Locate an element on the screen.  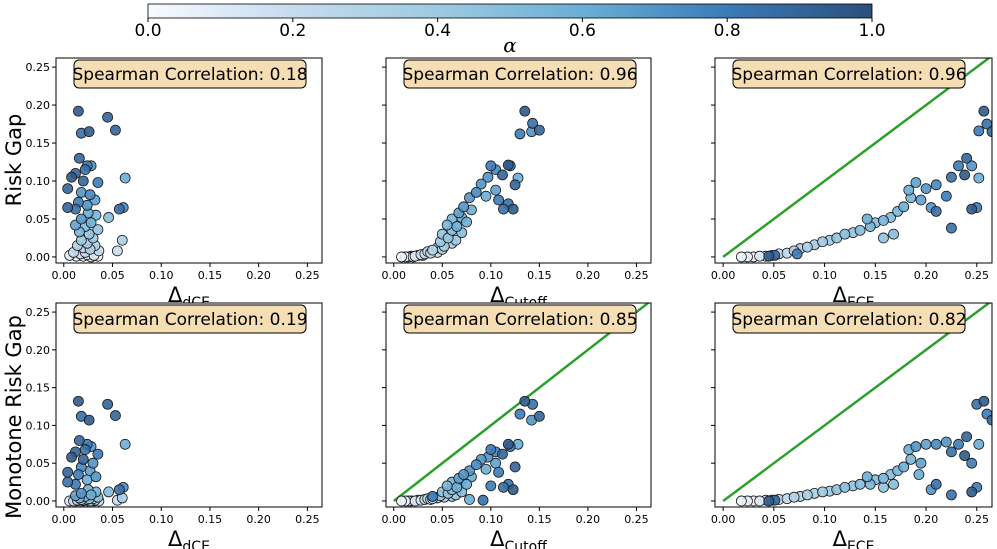
x-tick-label: 0.15 is located at coordinates (539, 275).